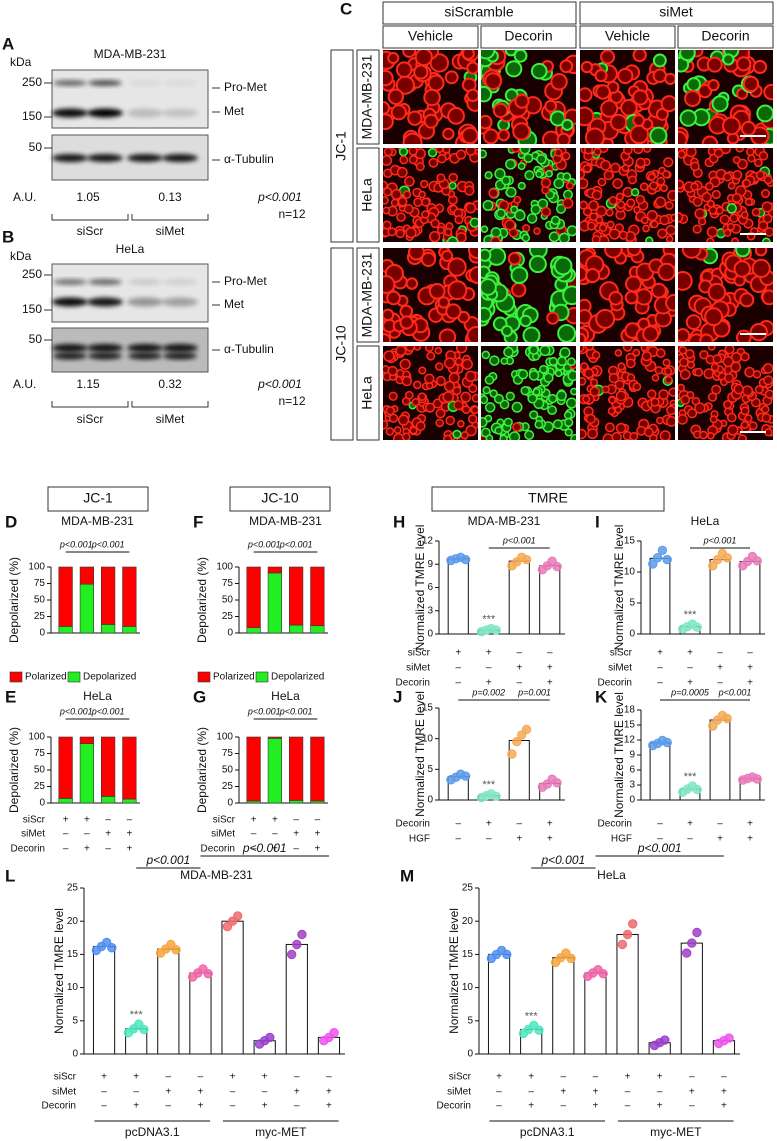 The height and width of the screenshot is (1141, 777). Describe the element at coordinates (528, 195) in the screenshot. I see `micrograph` at that location.